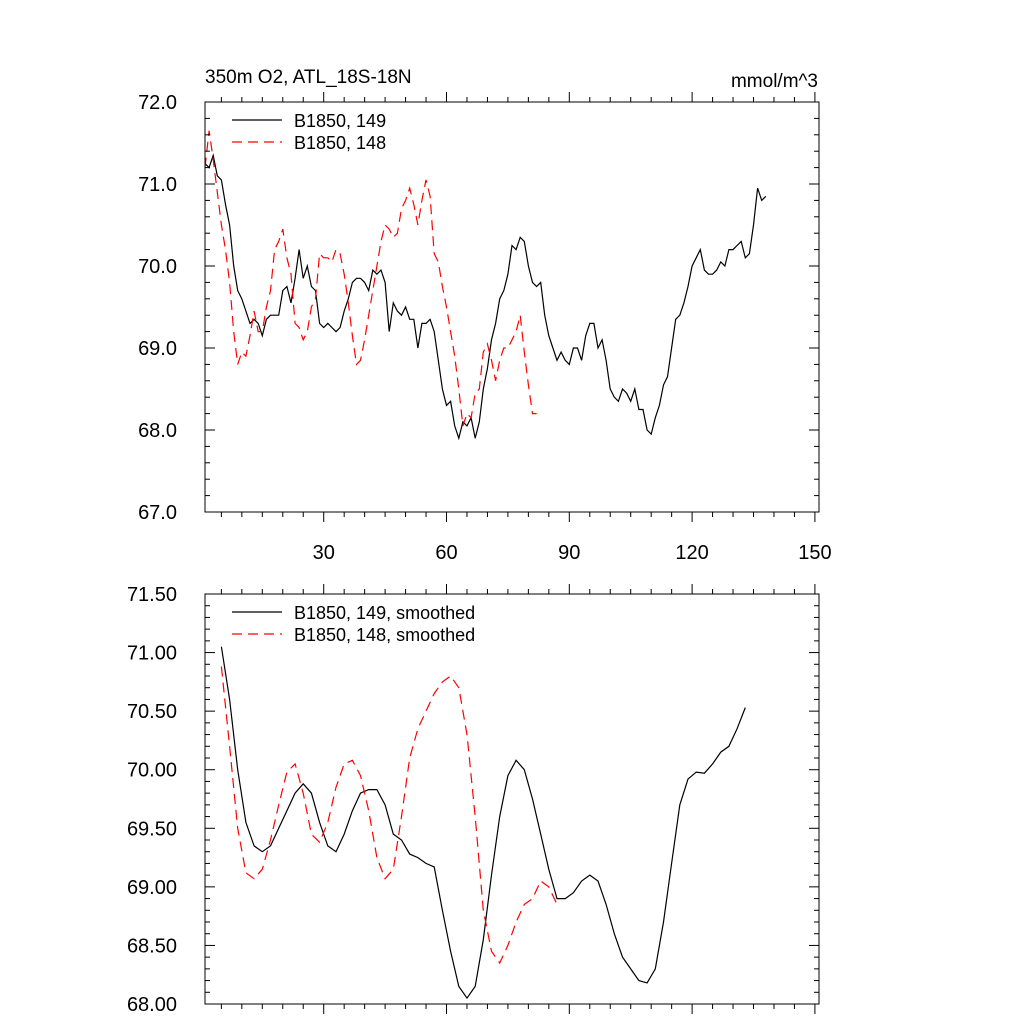 Image resolution: width=1024 pixels, height=1024 pixels. Describe the element at coordinates (157, 267) in the screenshot. I see `y-tick-label: 70.0` at that location.